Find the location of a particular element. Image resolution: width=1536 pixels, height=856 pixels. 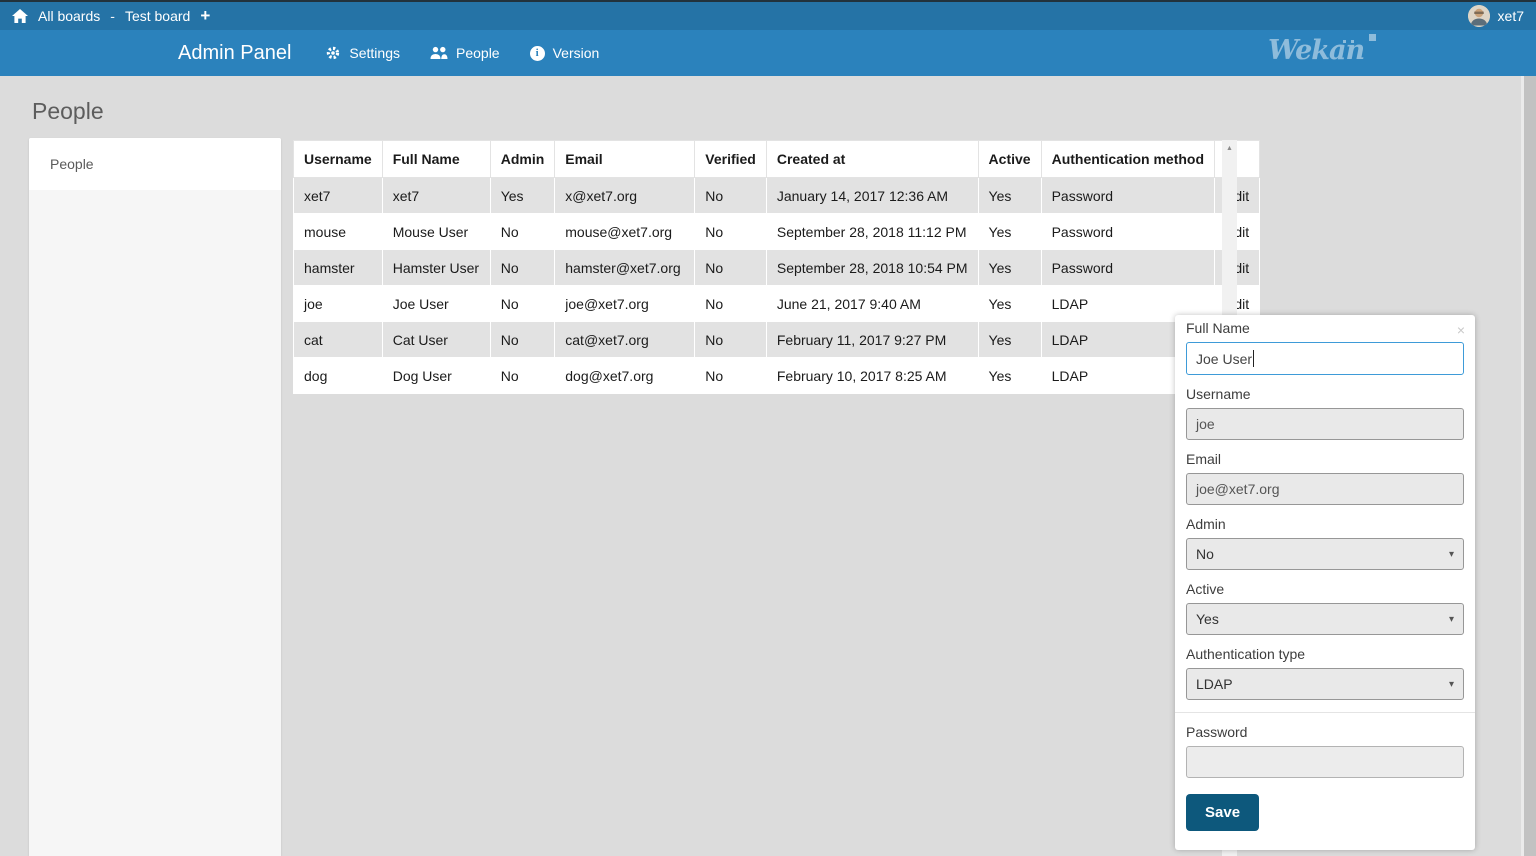

scrollbar-thumb is located at coordinates (1530, 466).